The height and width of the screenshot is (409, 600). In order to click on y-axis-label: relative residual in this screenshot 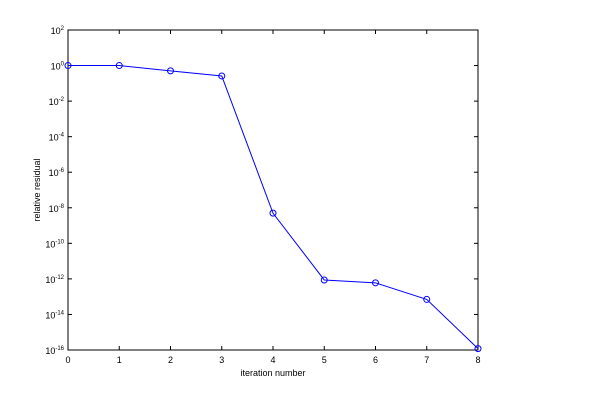, I will do `click(37, 189)`.